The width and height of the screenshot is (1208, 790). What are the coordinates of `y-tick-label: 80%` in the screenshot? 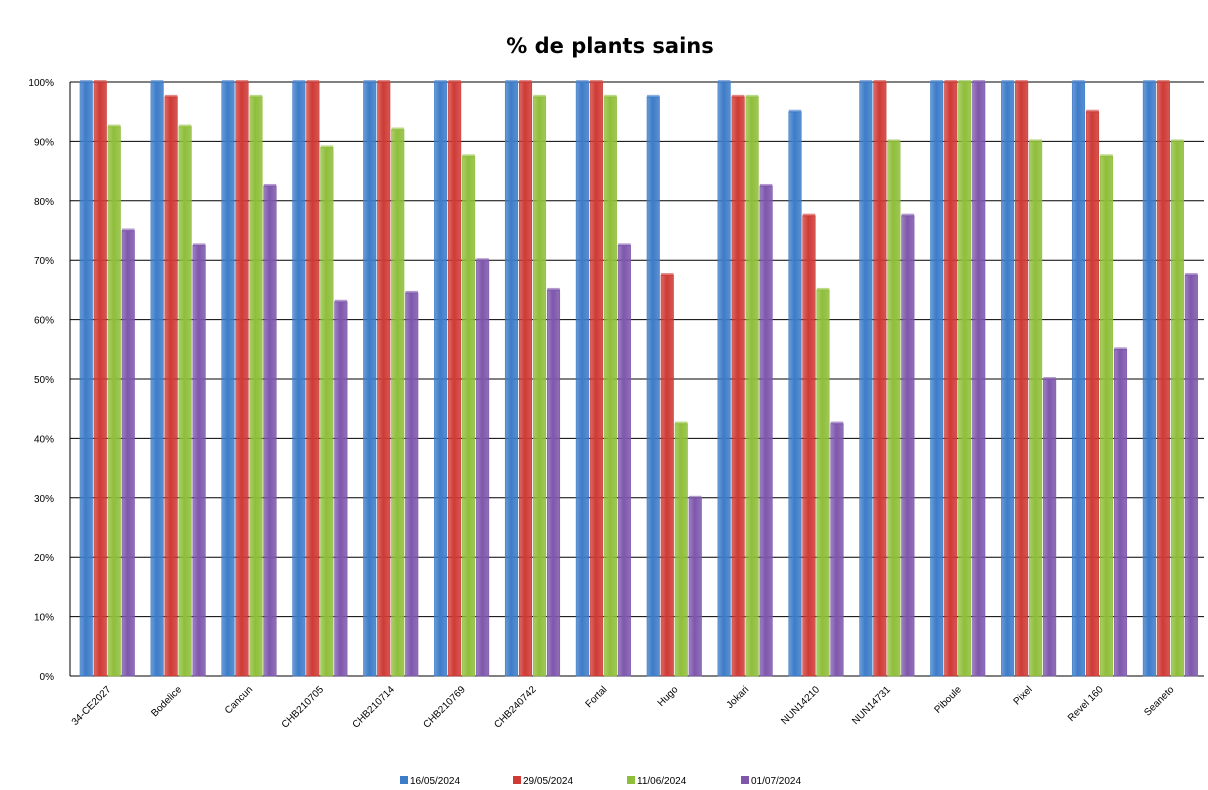 It's located at (44, 202).